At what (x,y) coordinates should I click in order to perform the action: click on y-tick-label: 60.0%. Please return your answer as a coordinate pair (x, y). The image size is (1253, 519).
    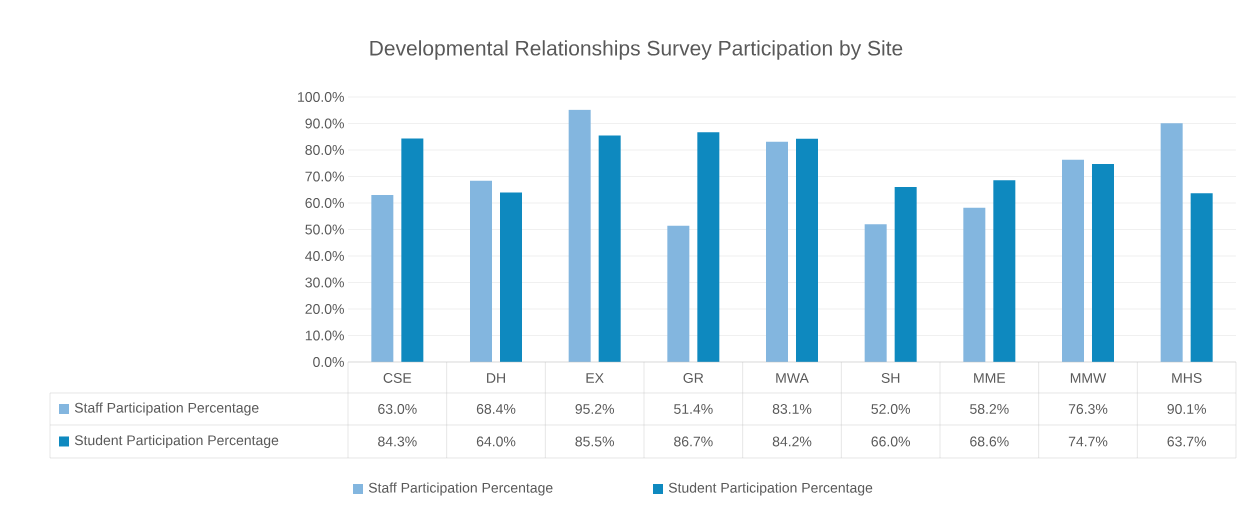
    Looking at the image, I should click on (324, 203).